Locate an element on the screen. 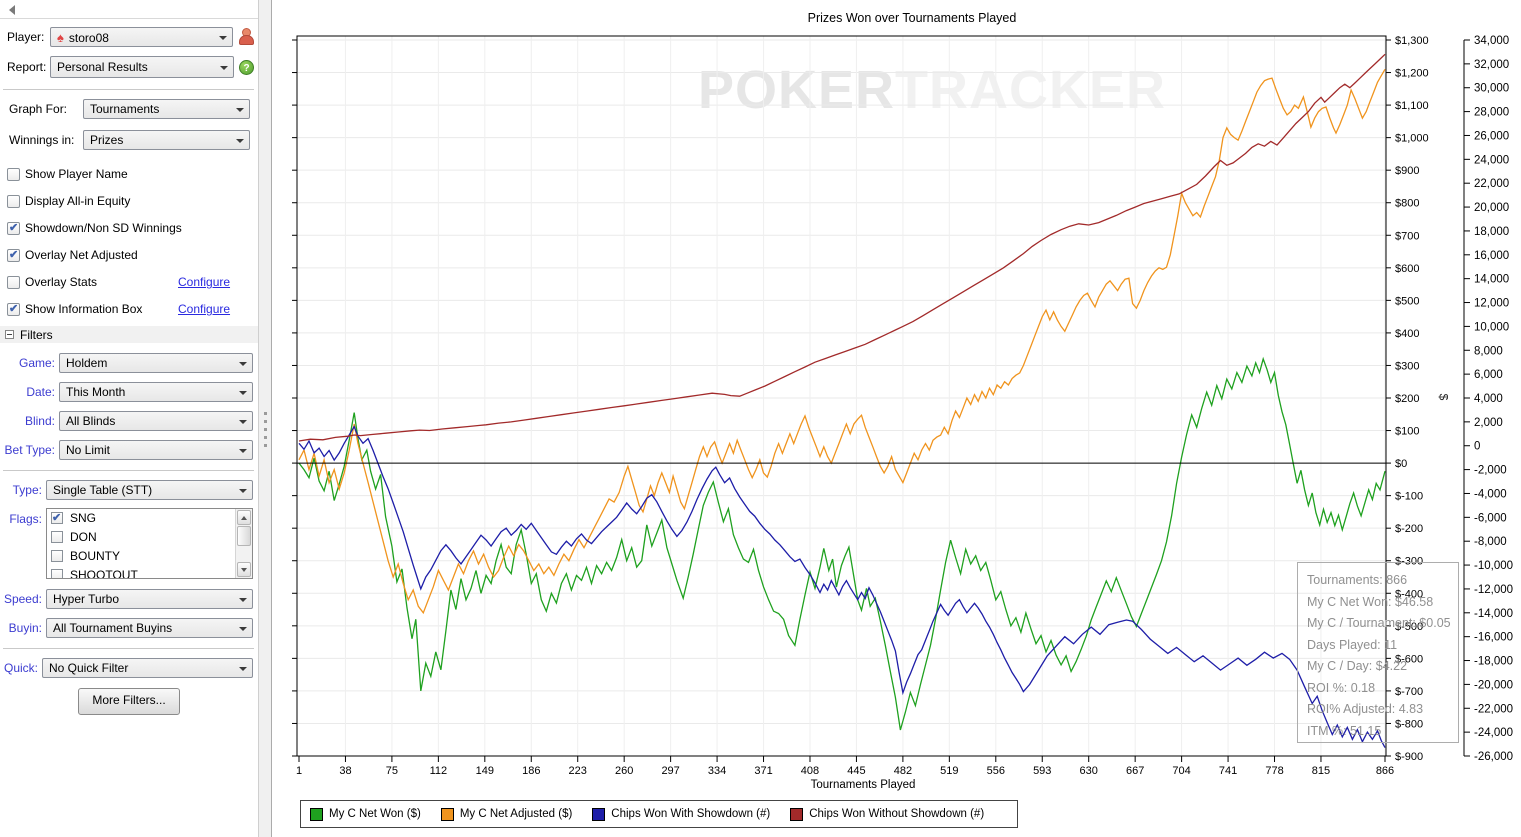  axis-tick-label: 482 is located at coordinates (903, 771).